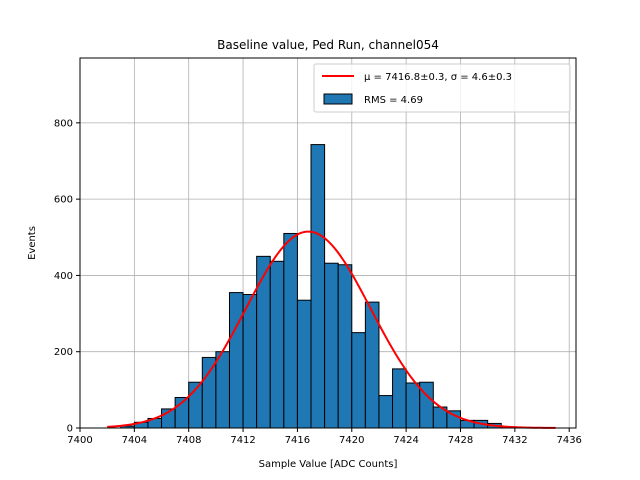  I want to click on x-tick-label: 7424, so click(405, 440).